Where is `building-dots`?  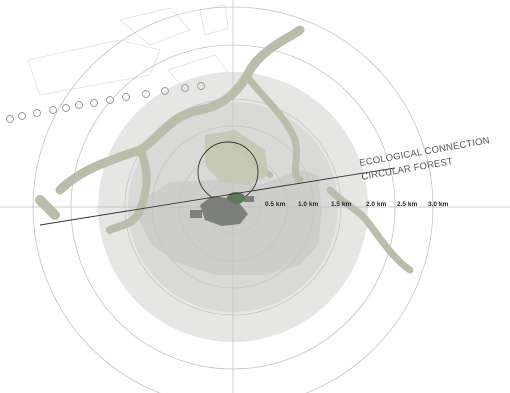
building-dots is located at coordinates (105, 102).